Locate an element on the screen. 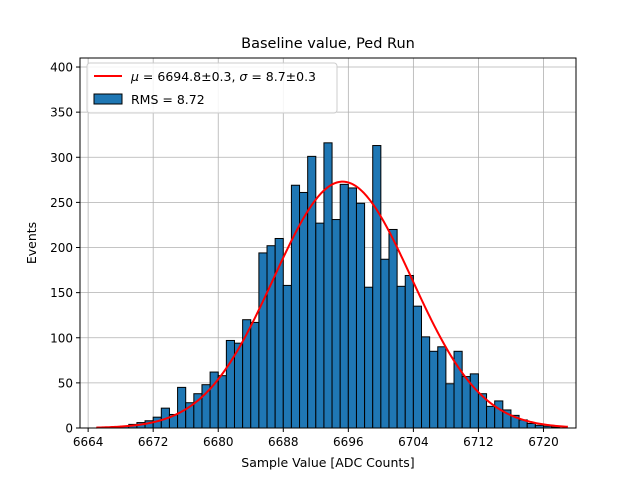  x-axis-ticks: 6664 6672 6680 6688 6696 6704 6712 6720 is located at coordinates (316, 438).